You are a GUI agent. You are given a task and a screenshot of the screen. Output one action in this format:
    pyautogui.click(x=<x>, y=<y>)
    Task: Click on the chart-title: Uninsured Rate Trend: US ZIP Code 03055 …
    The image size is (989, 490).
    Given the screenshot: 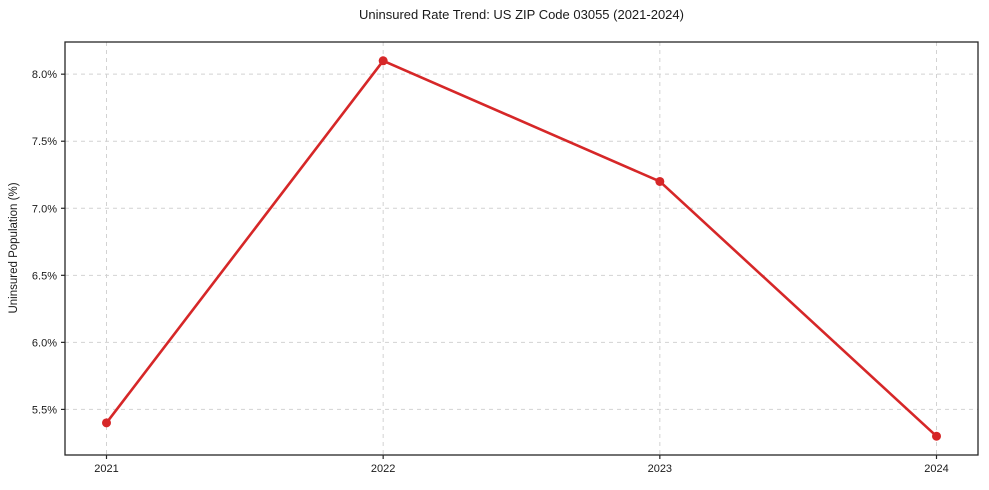 What is the action you would take?
    pyautogui.click(x=521, y=14)
    